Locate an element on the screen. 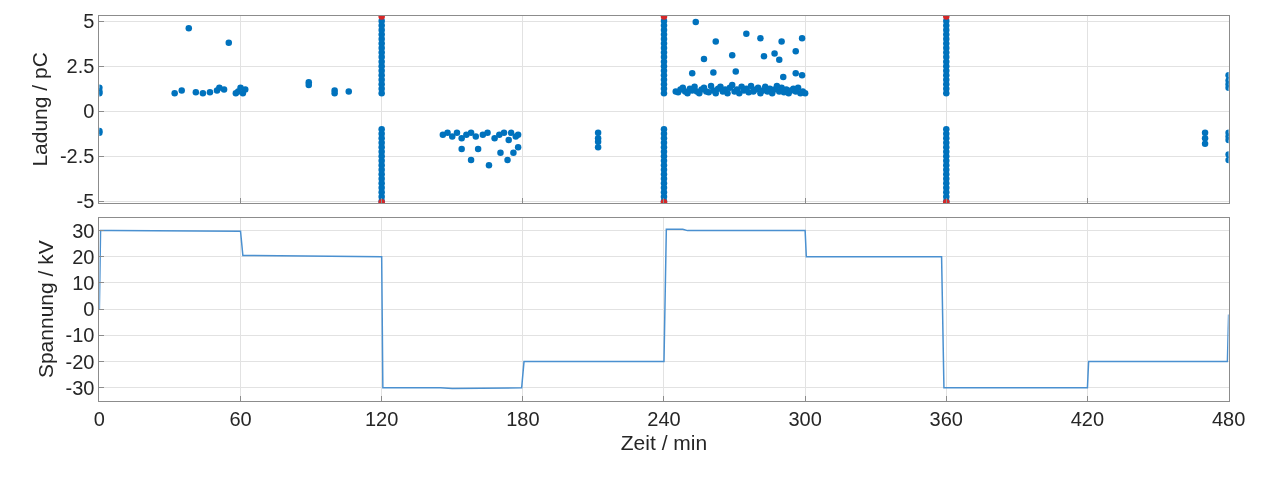 This screenshot has height=477, width=1268. x-tick-label: 120 is located at coordinates (381, 418).